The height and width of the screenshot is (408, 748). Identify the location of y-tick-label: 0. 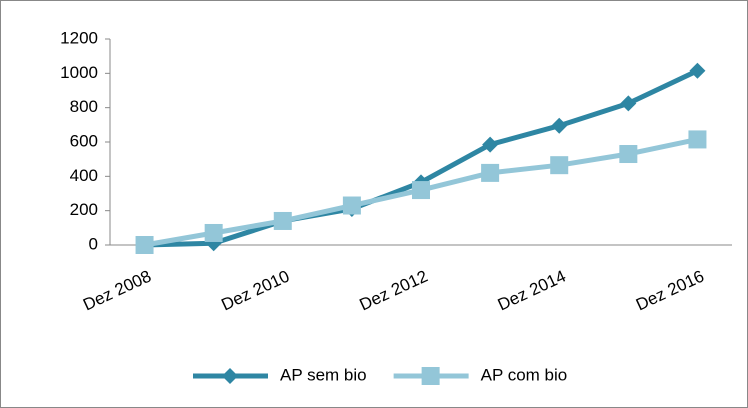
(93, 243).